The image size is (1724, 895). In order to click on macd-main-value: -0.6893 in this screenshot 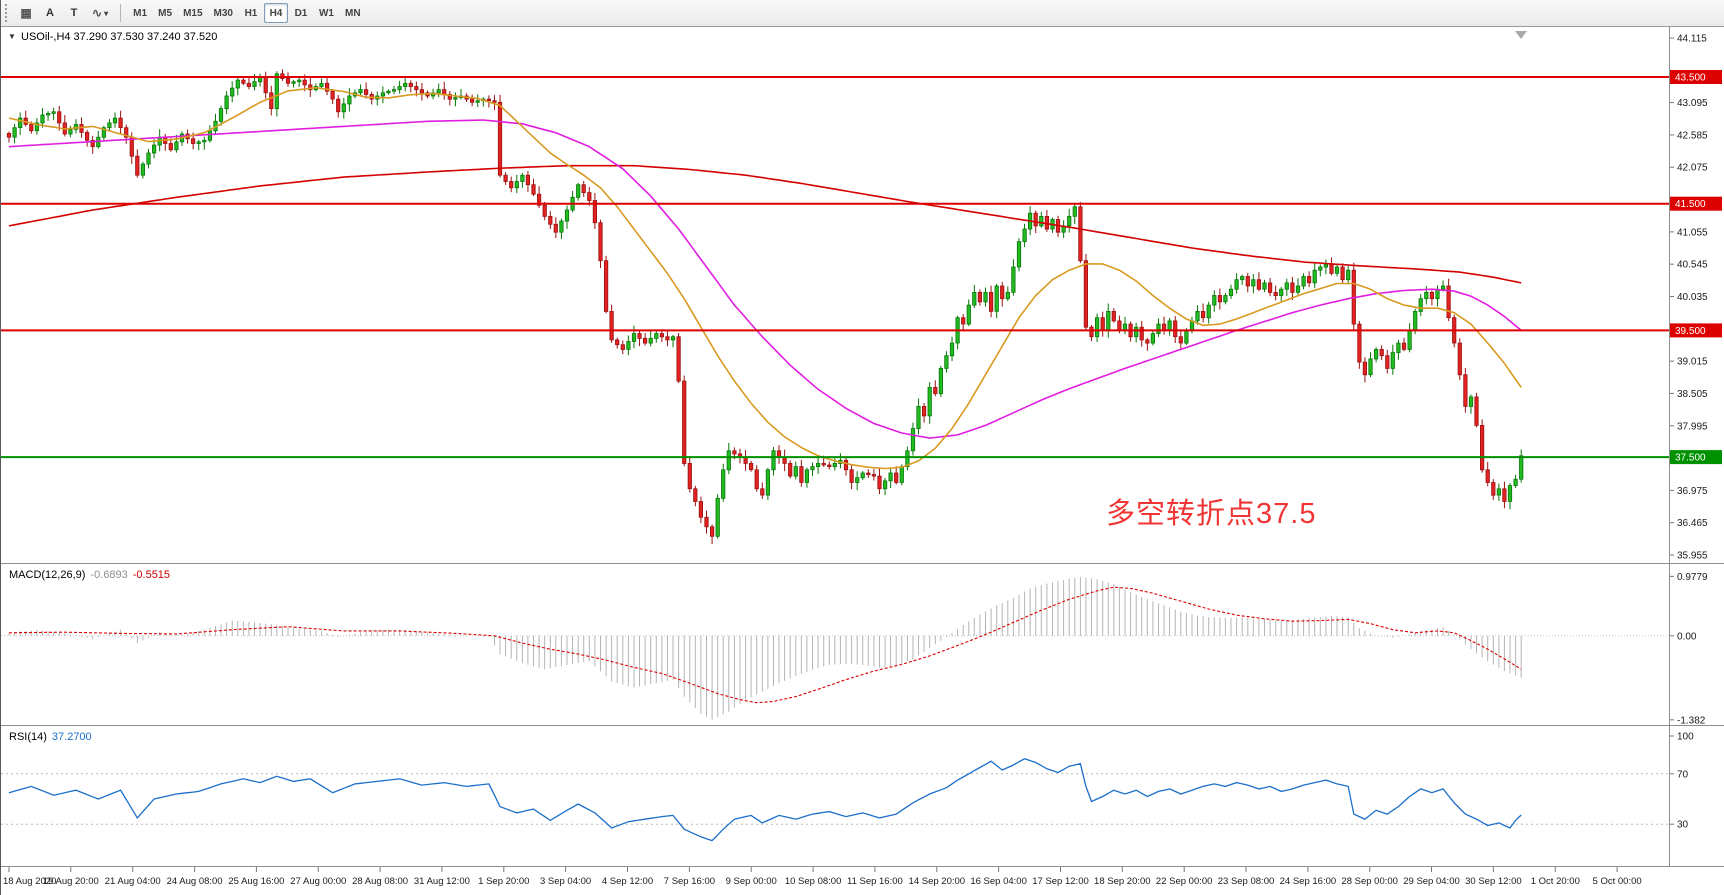, I will do `click(109, 575)`.